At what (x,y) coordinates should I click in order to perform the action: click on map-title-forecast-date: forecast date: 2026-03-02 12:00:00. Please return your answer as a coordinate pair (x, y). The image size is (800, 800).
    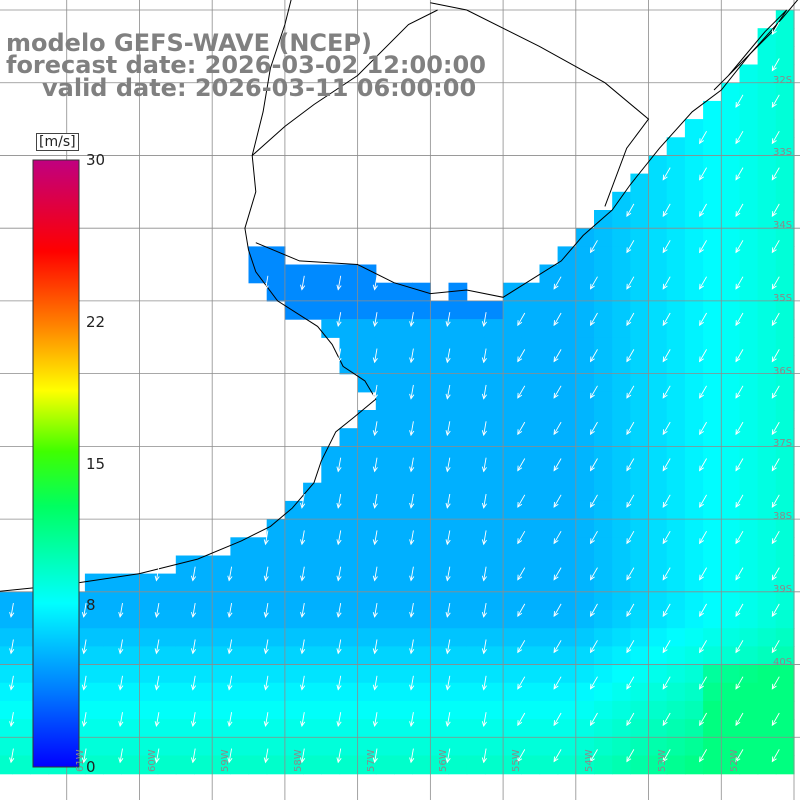
    Looking at the image, I should click on (246, 65).